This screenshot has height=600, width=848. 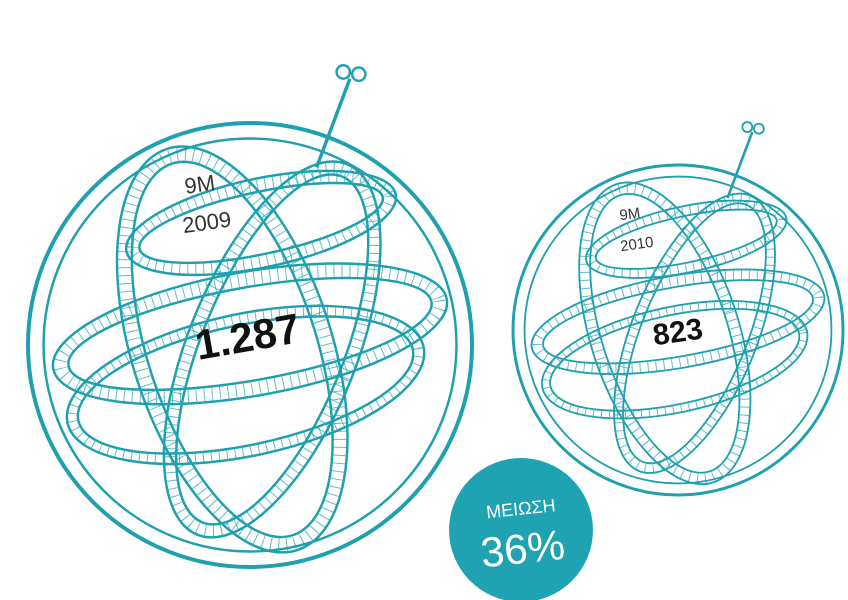 I want to click on top-arc, so click(x=686, y=239).